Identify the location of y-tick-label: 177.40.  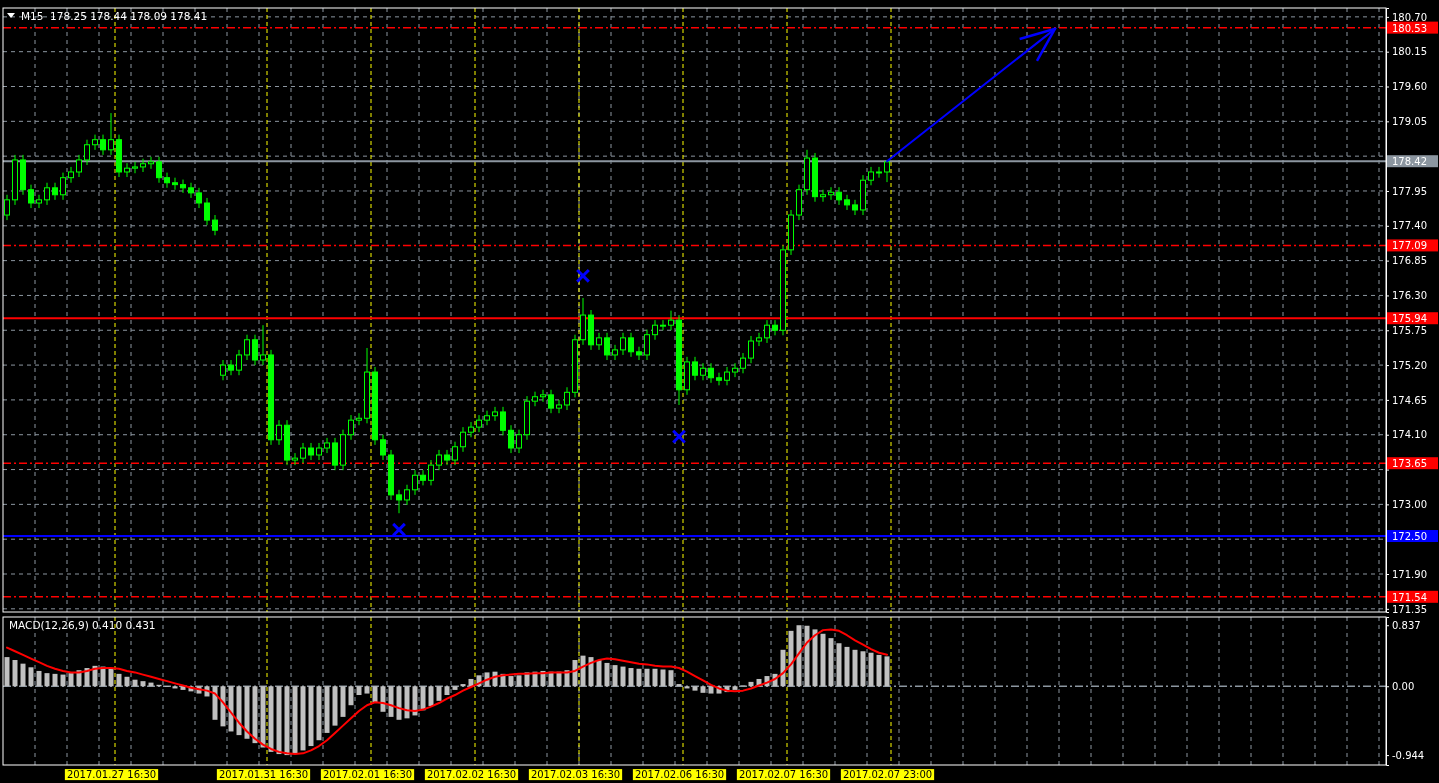
(1409, 226).